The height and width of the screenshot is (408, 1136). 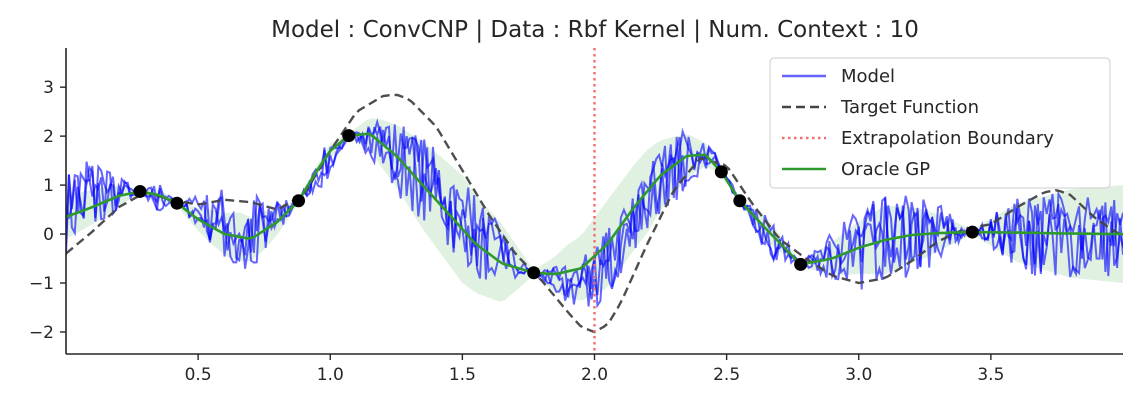 I want to click on y-tick-label: 0, so click(x=48, y=235).